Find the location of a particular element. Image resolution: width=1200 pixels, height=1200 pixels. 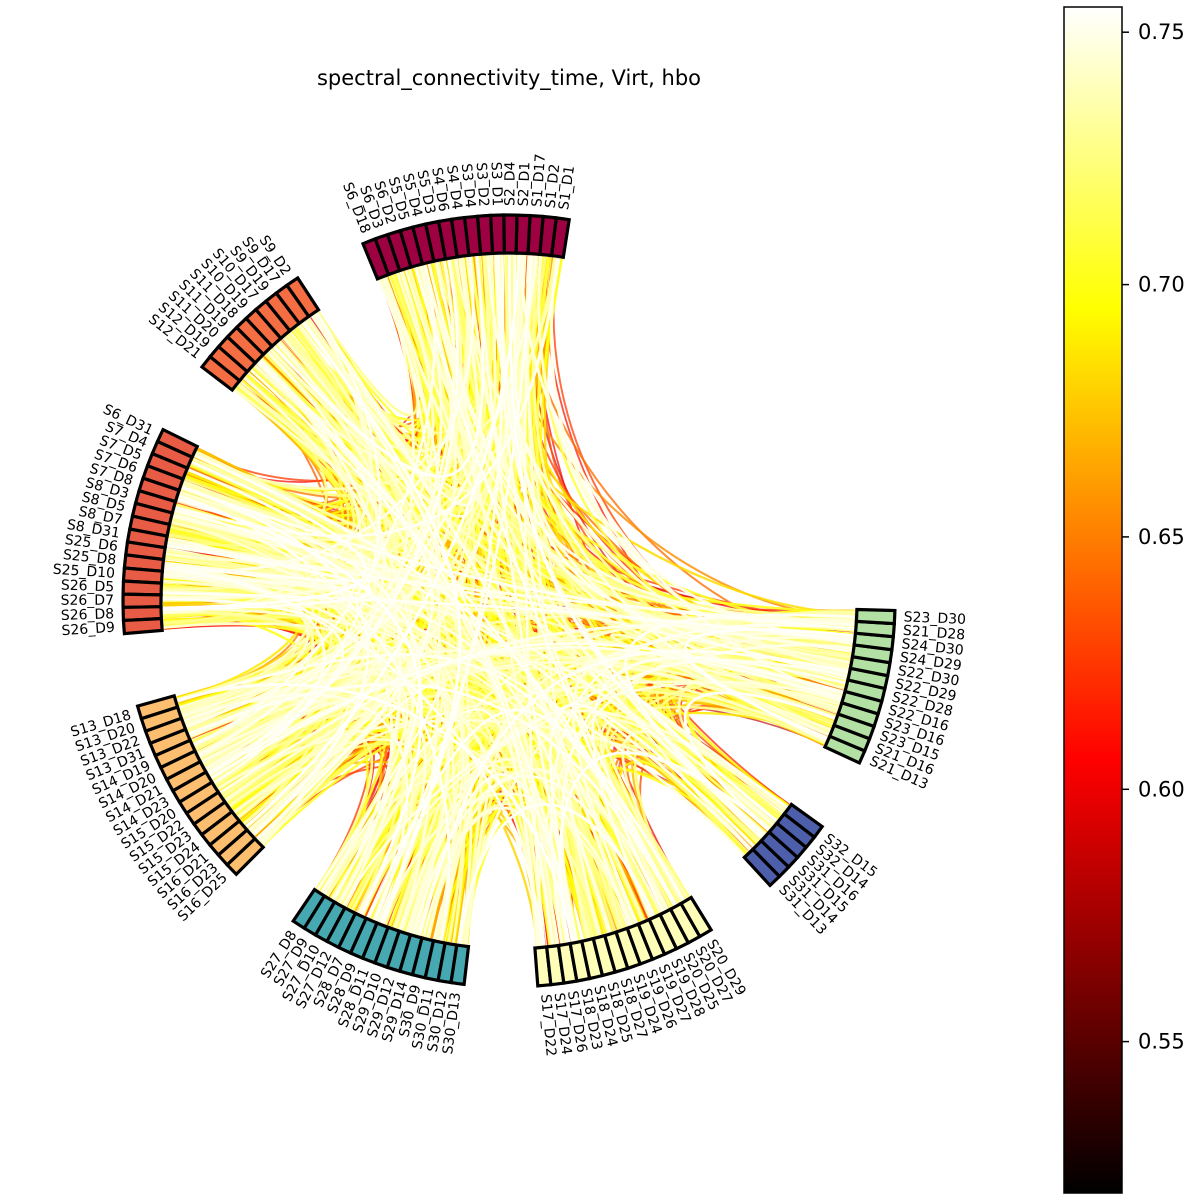

node-label: S3_D4 is located at coordinates (468, 186).